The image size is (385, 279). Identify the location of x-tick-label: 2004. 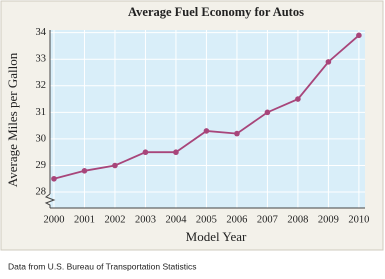
(176, 219).